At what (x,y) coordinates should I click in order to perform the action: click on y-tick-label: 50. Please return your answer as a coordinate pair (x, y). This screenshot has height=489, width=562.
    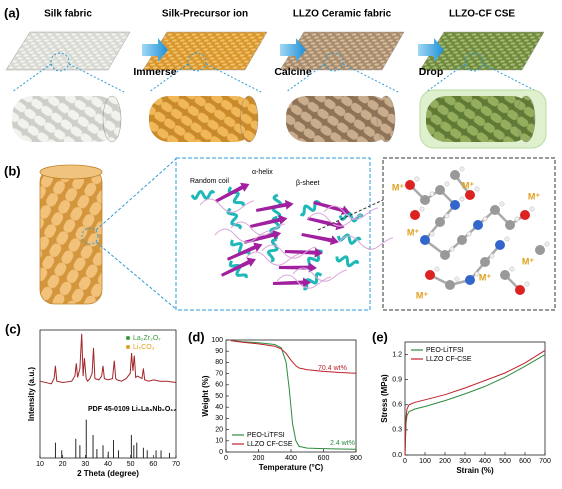
    Looking at the image, I should click on (219, 396).